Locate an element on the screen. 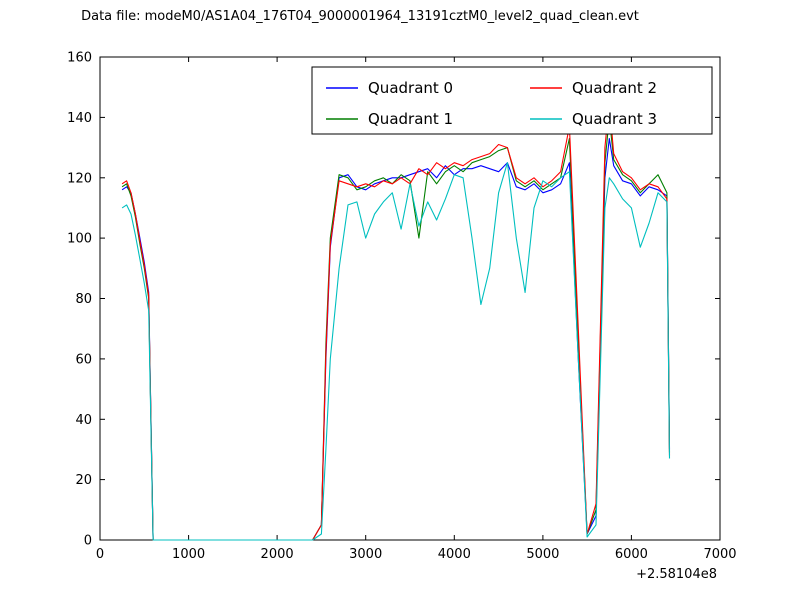  x-tick-label: 3000 is located at coordinates (365, 554).